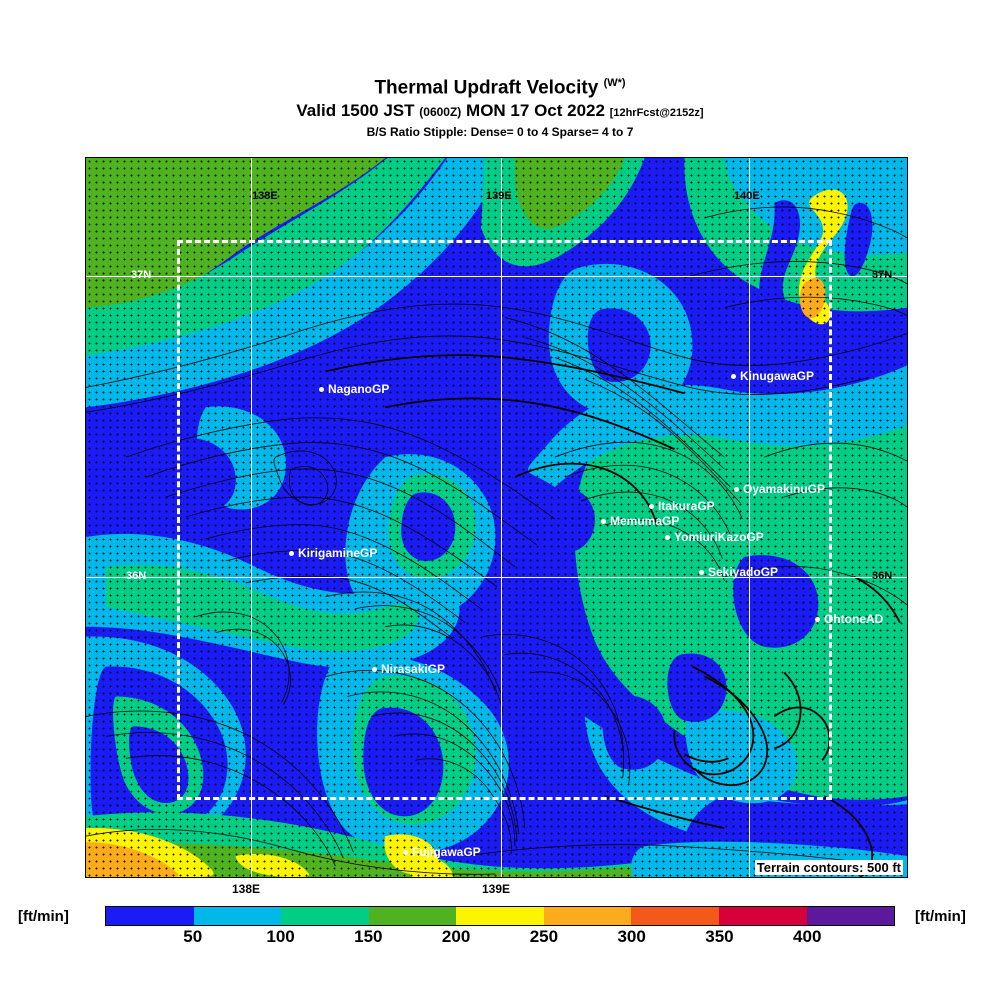  What do you see at coordinates (719, 936) in the screenshot?
I see `colorbar-tick-350: 350` at bounding box center [719, 936].